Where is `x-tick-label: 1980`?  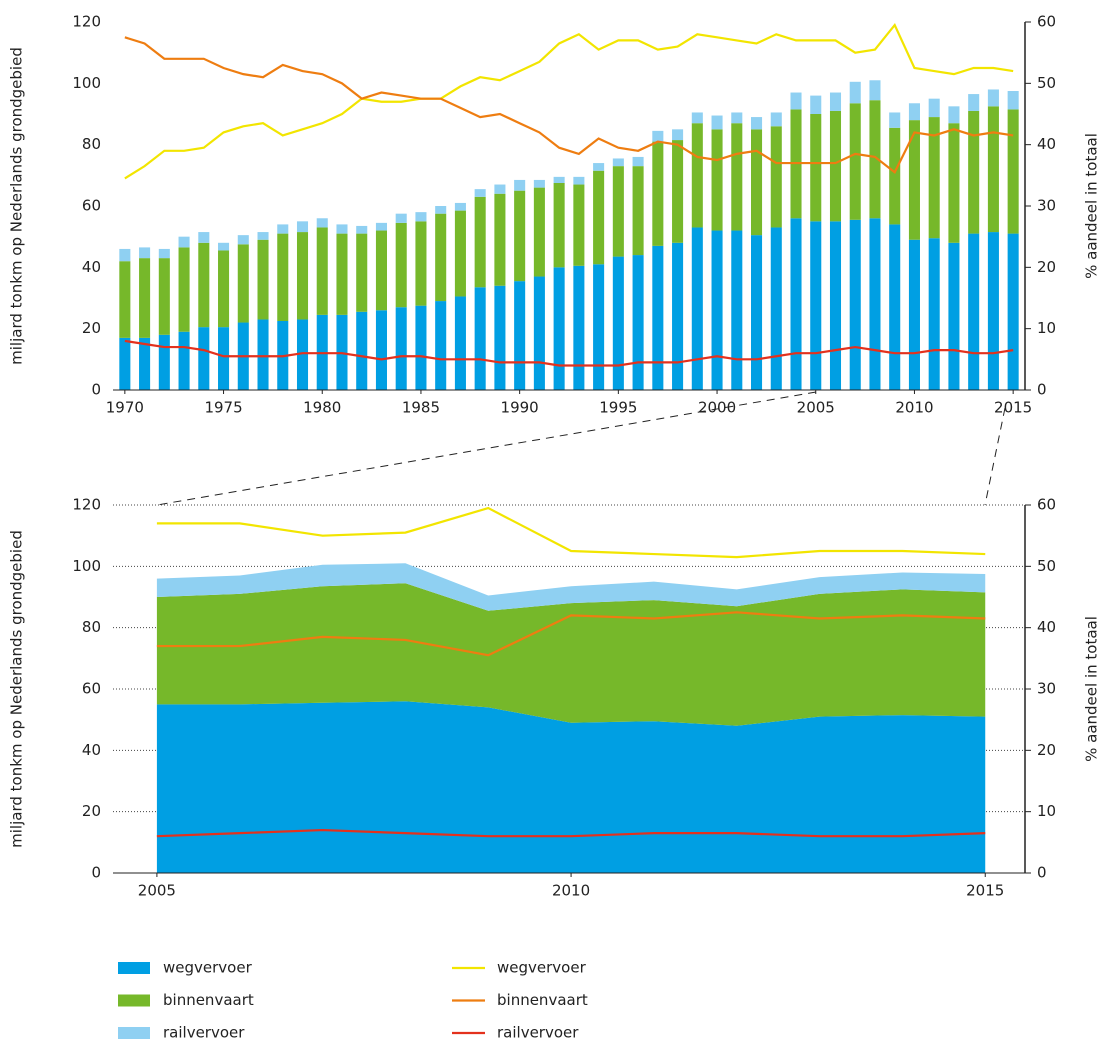 x-tick-label: 1980 is located at coordinates (322, 408).